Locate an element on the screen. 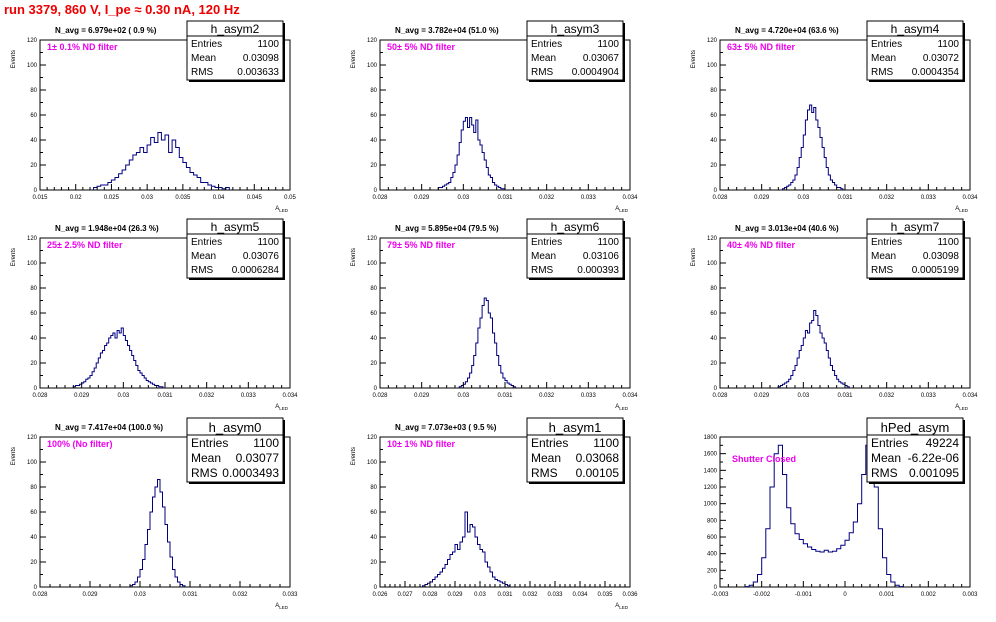 The image size is (996, 622). stats-value-rms: 0.0006284 is located at coordinates (256, 270).